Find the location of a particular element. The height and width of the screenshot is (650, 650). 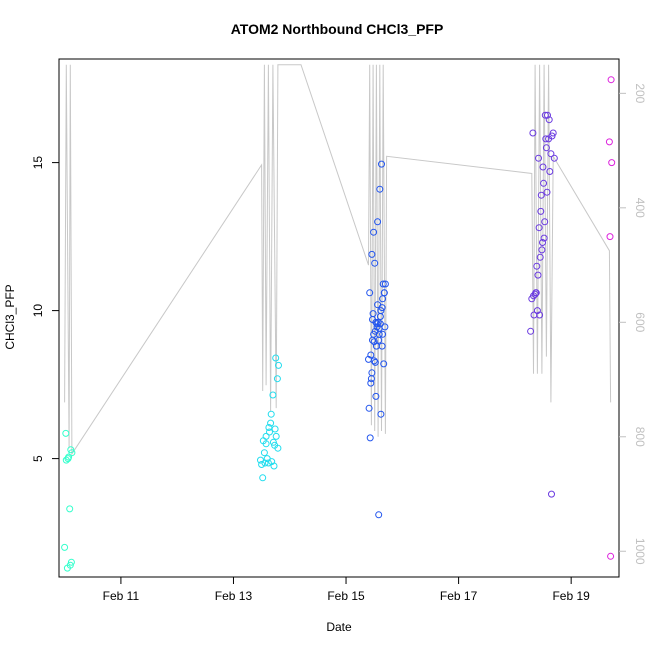

y2-tick-label: 800 is located at coordinates (640, 437).